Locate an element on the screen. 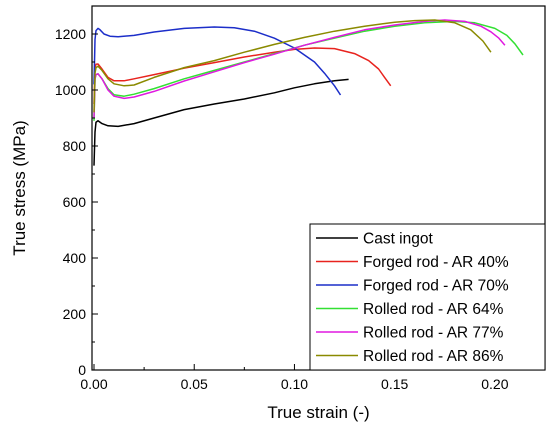  x-tick-label: 0.10 is located at coordinates (294, 384).